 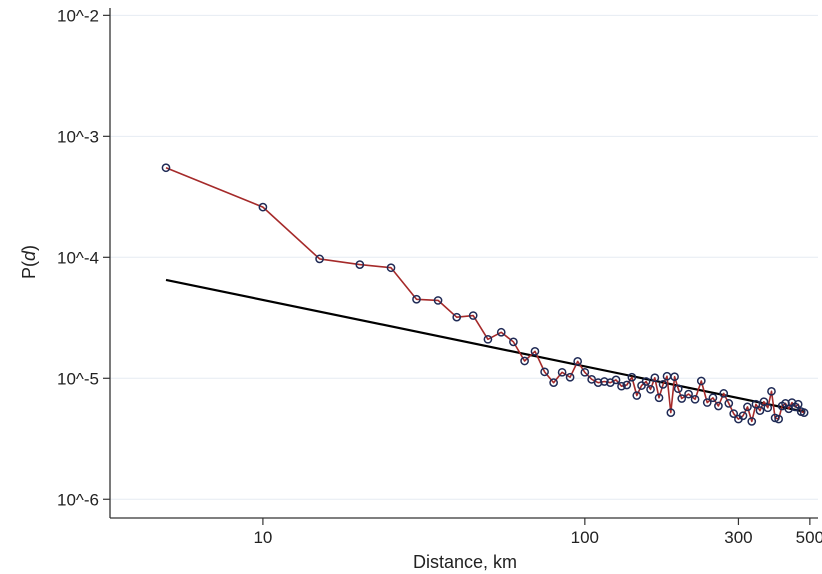 What do you see at coordinates (29, 262) in the screenshot?
I see `y-axis-title: P(d)` at bounding box center [29, 262].